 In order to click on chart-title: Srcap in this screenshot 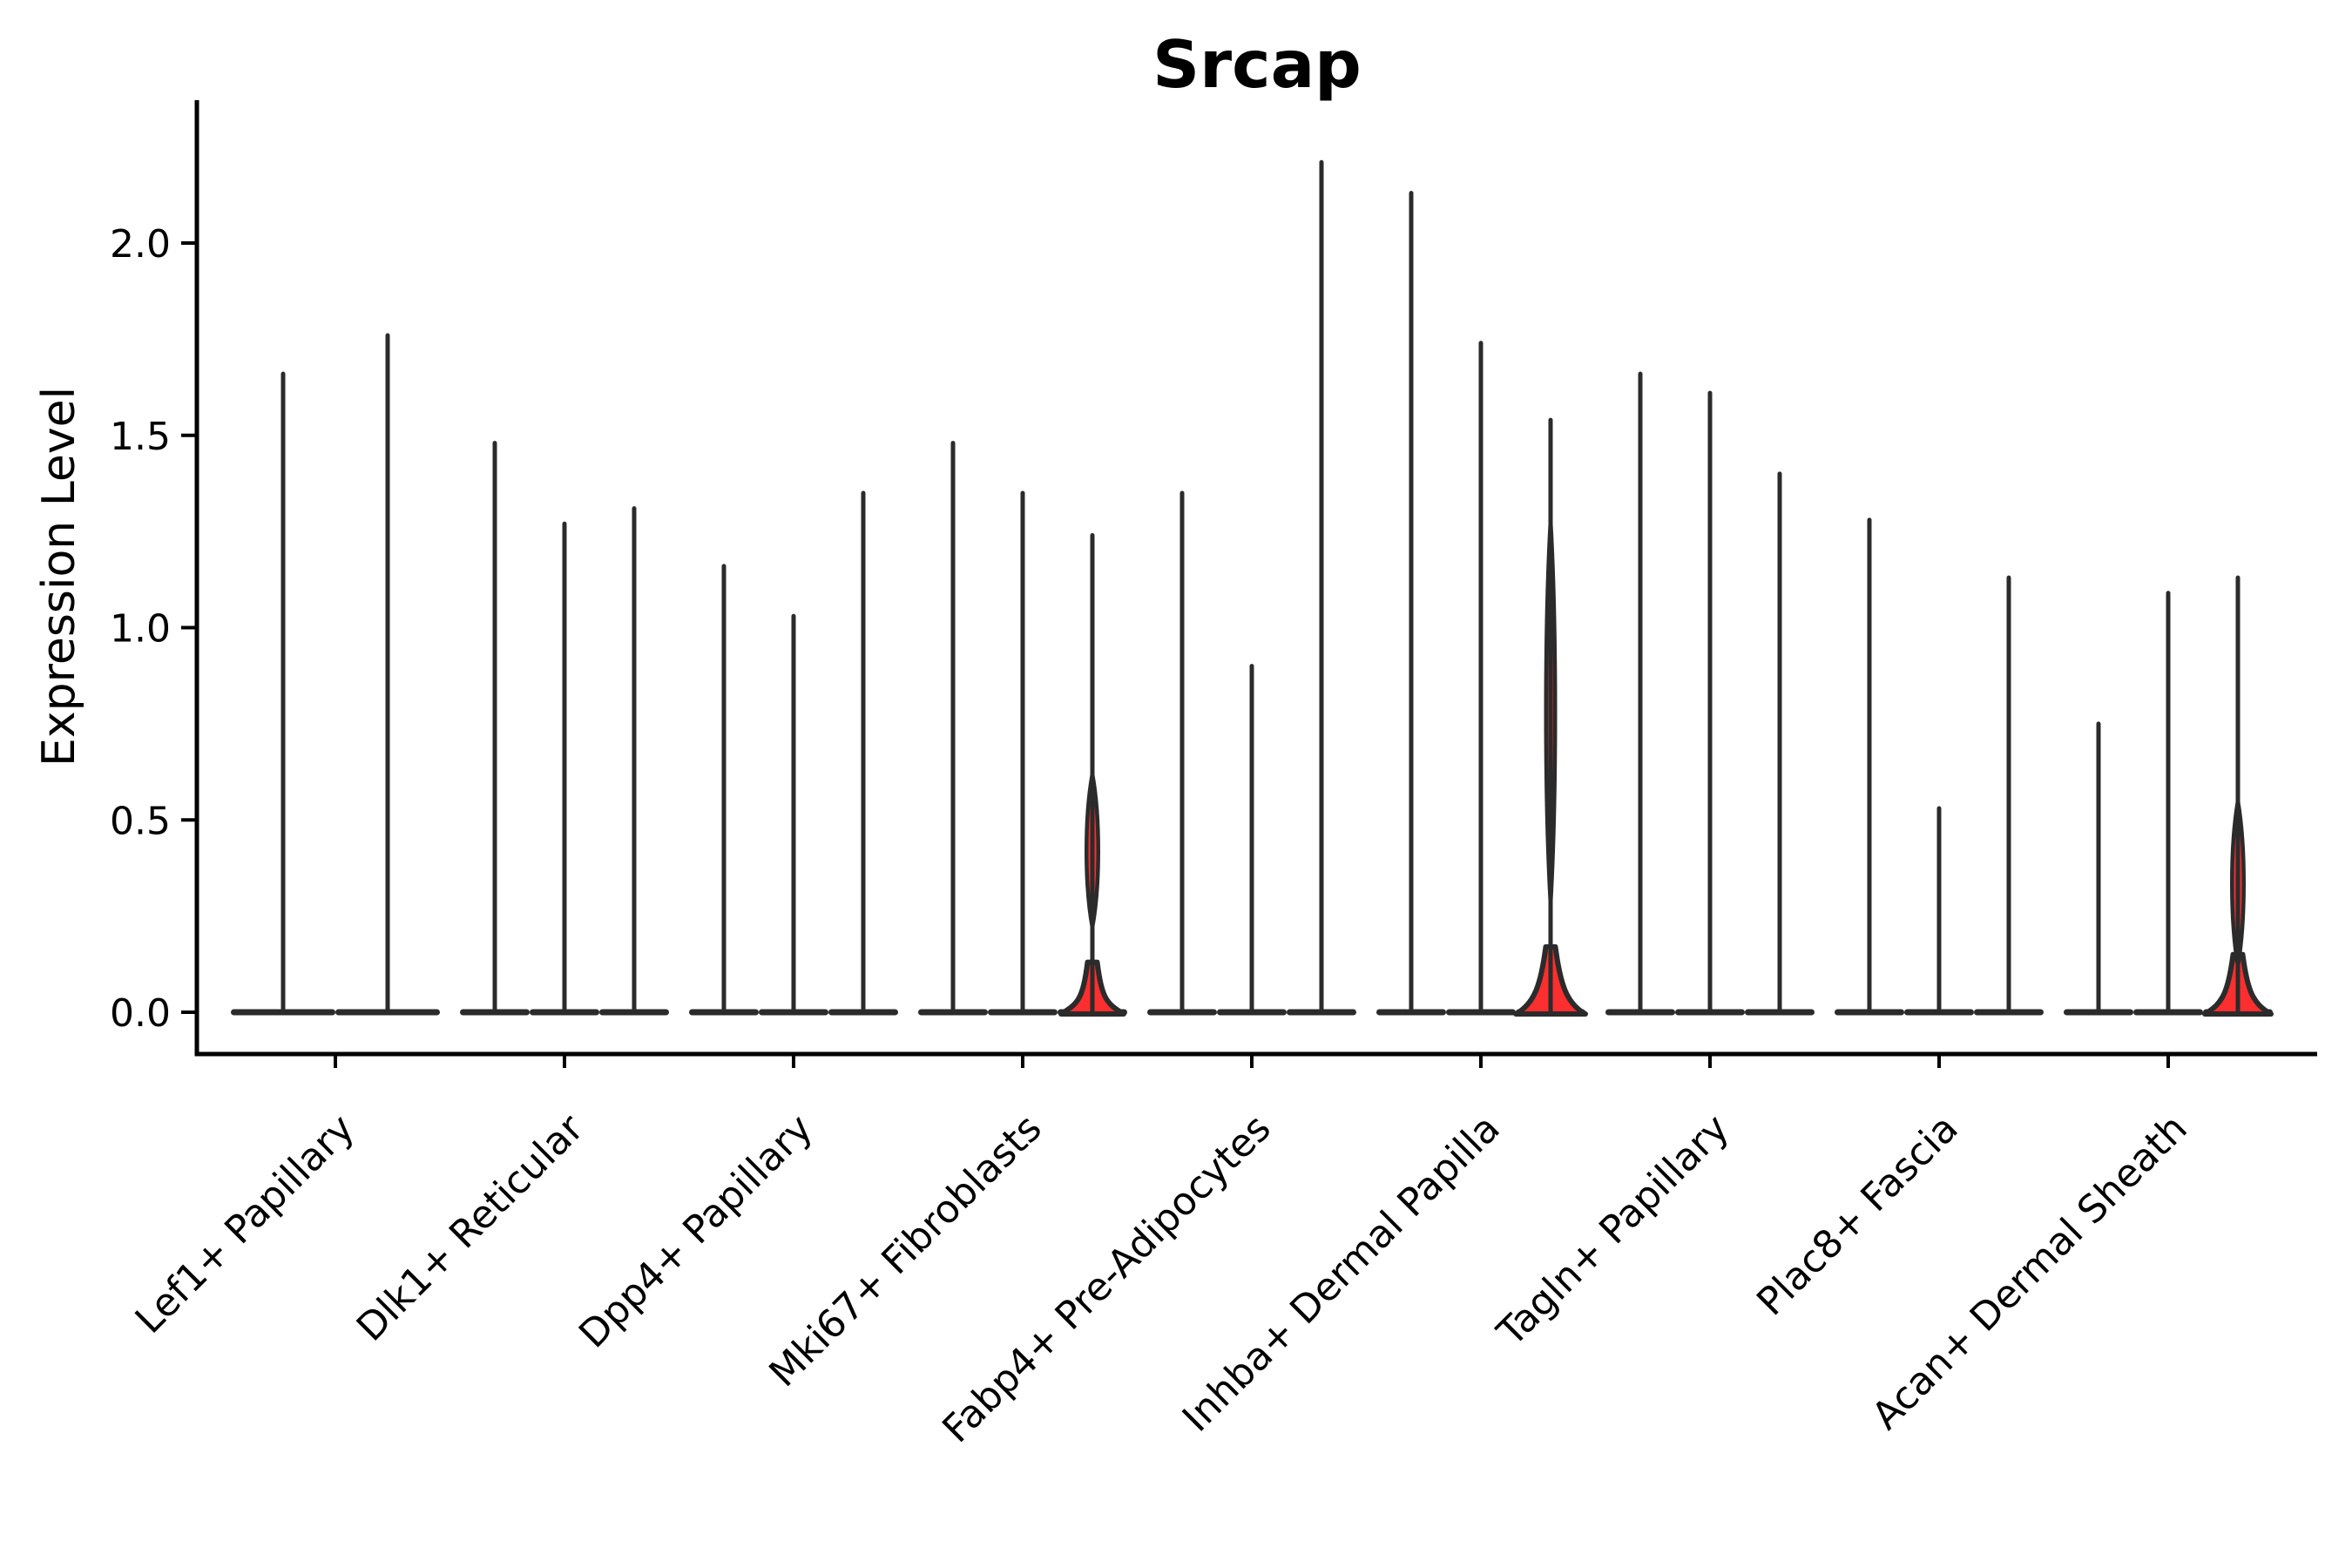, I will do `click(1257, 64)`.